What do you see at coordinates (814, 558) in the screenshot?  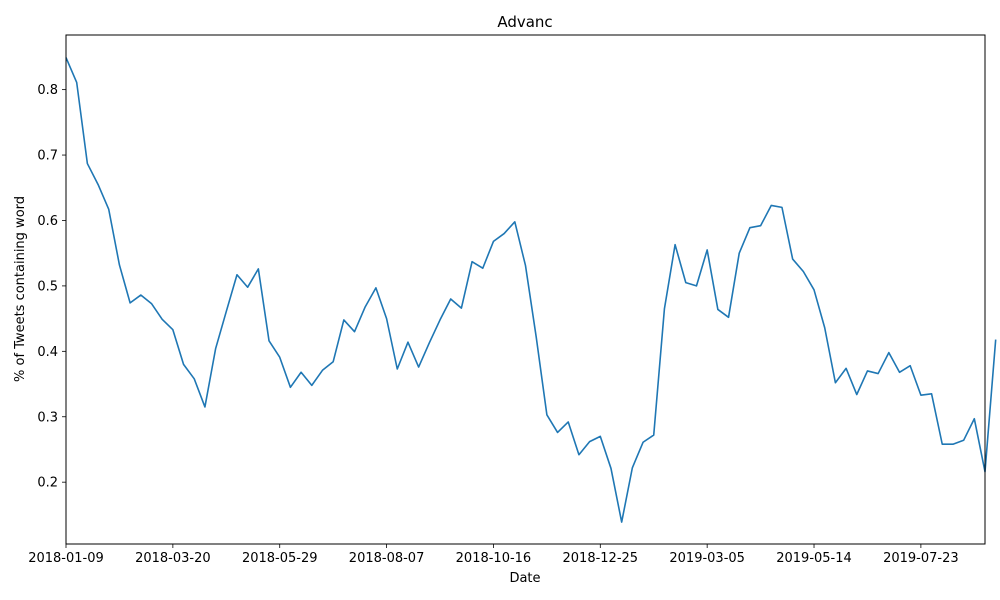 I see `x-tick-label: 2019-05-14` at bounding box center [814, 558].